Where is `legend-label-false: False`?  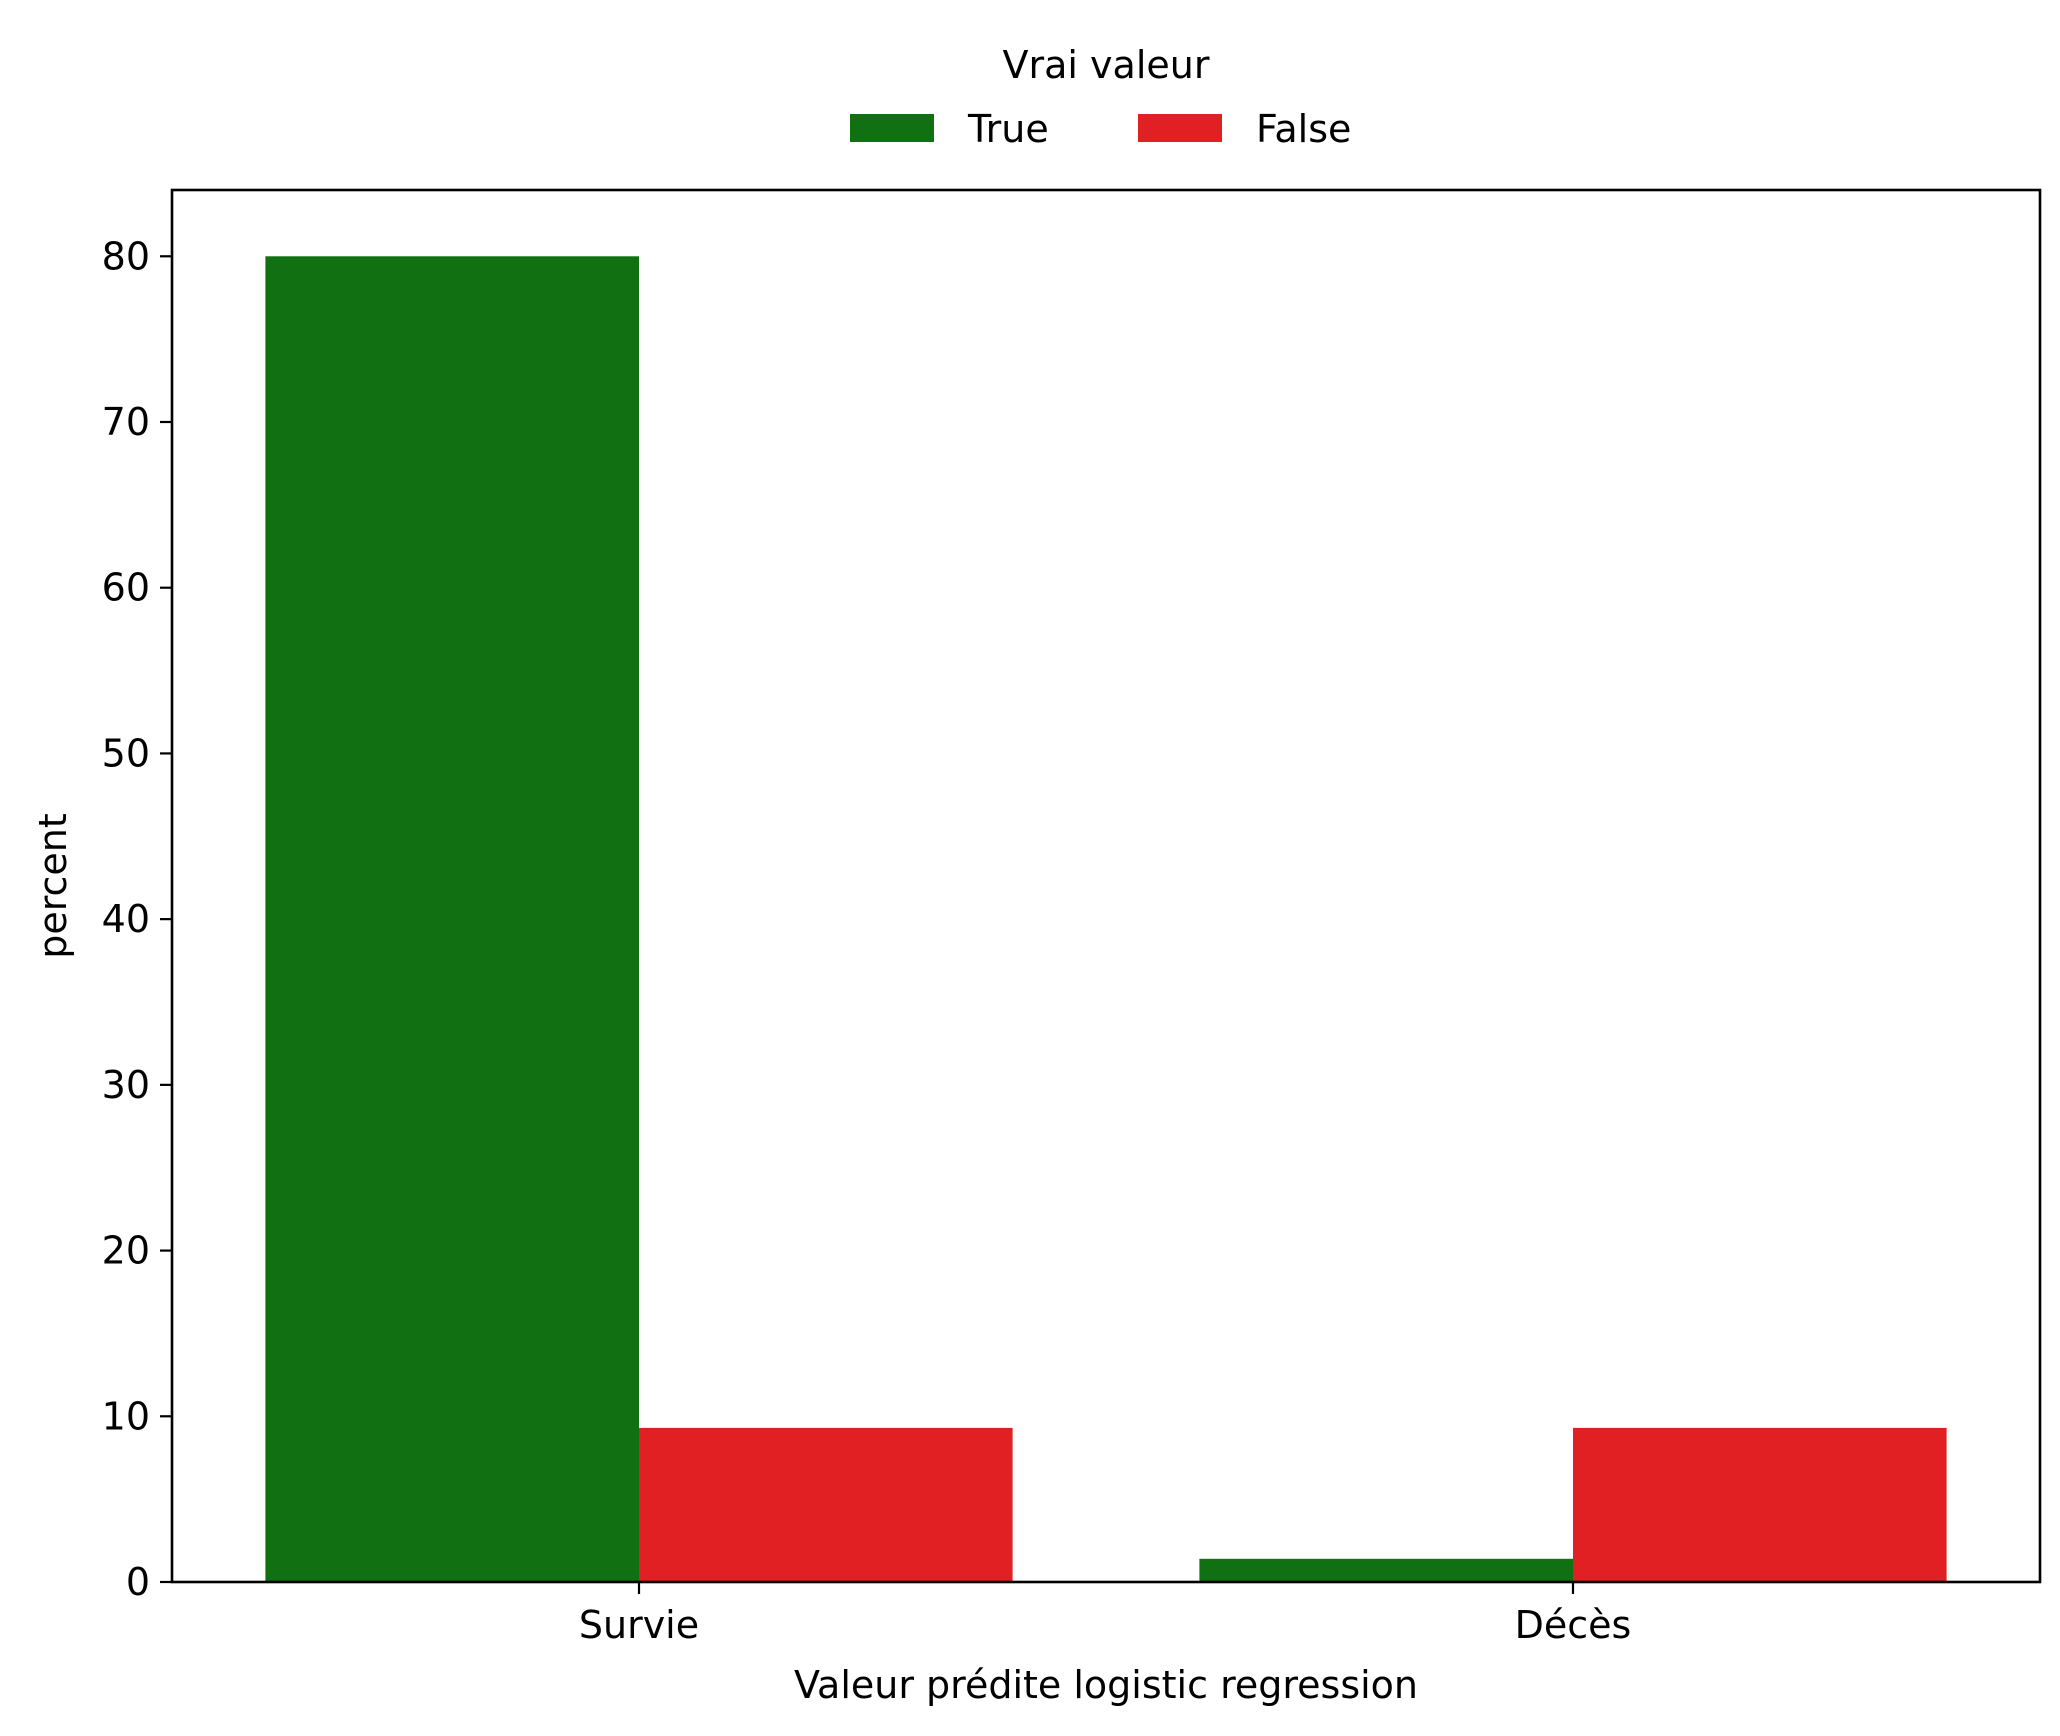
legend-label-false: False is located at coordinates (1303, 129).